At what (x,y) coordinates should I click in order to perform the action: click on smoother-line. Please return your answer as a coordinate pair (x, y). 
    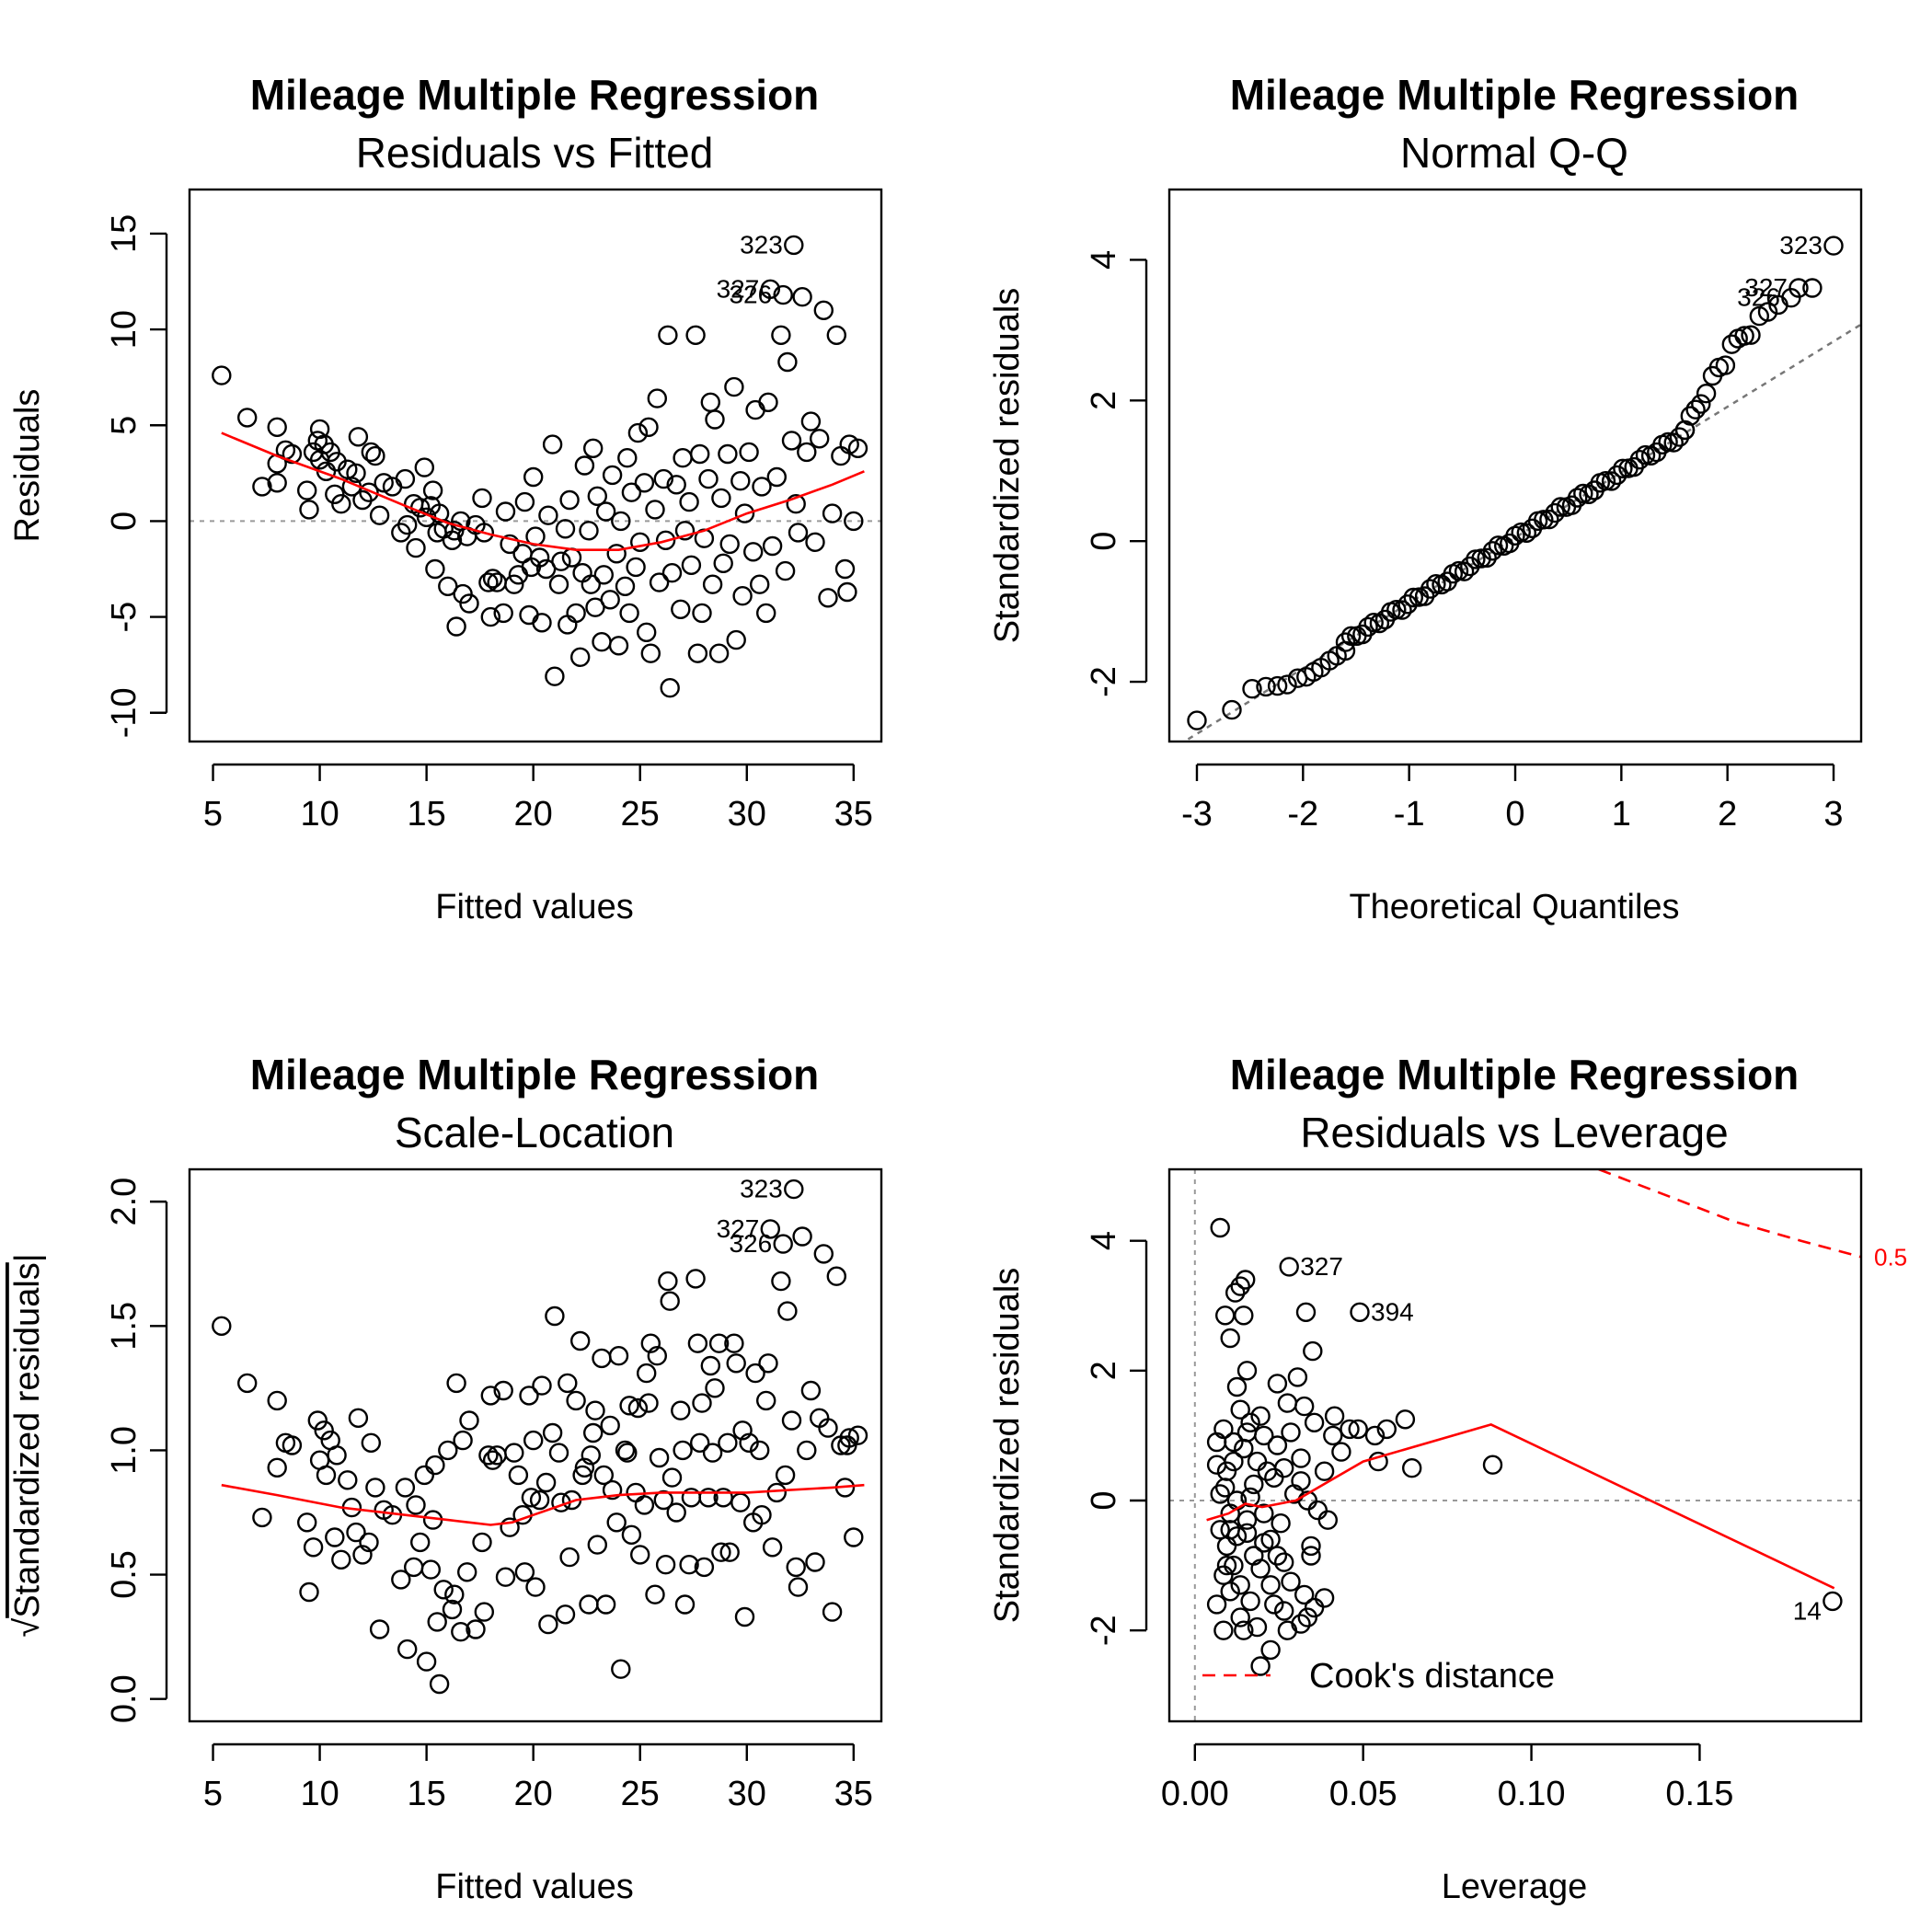
    Looking at the image, I should click on (543, 1504).